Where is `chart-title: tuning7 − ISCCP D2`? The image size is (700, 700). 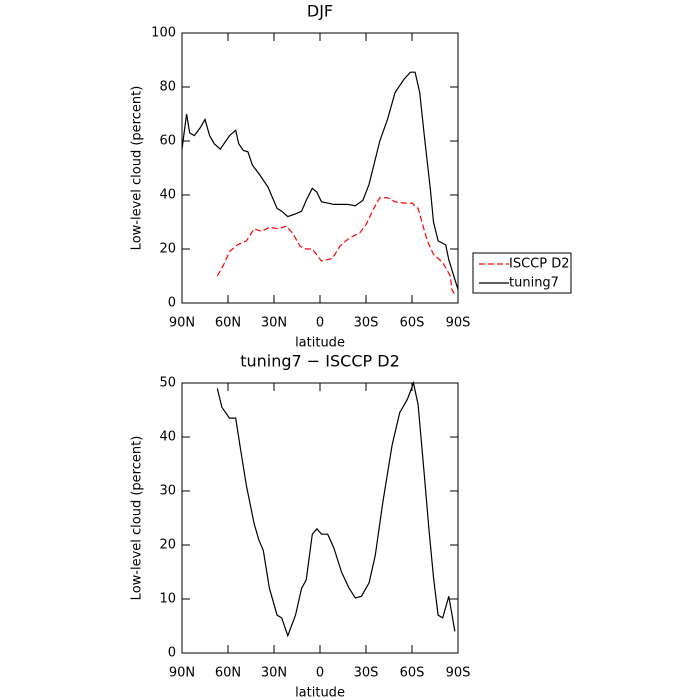
chart-title: tuning7 − ISCCP D2 is located at coordinates (320, 361).